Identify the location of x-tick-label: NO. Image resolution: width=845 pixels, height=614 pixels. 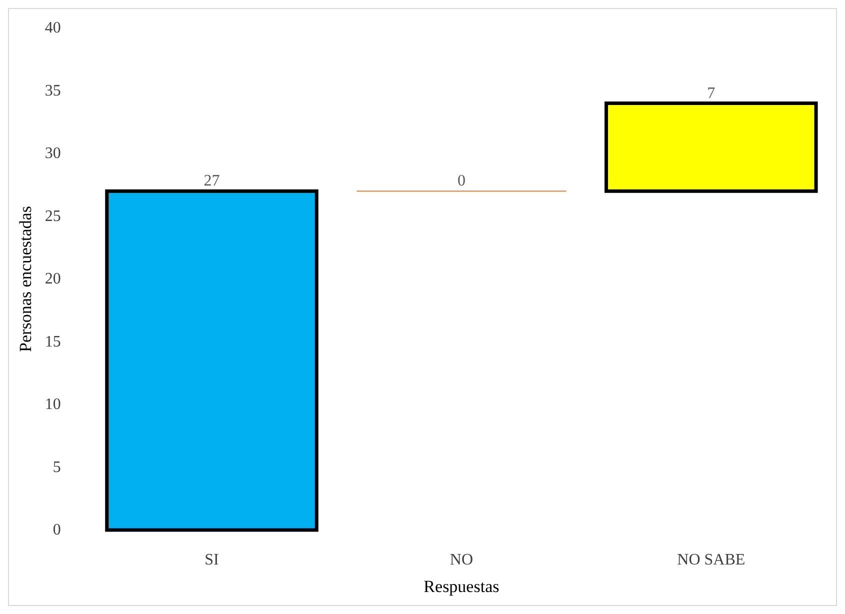
(462, 560).